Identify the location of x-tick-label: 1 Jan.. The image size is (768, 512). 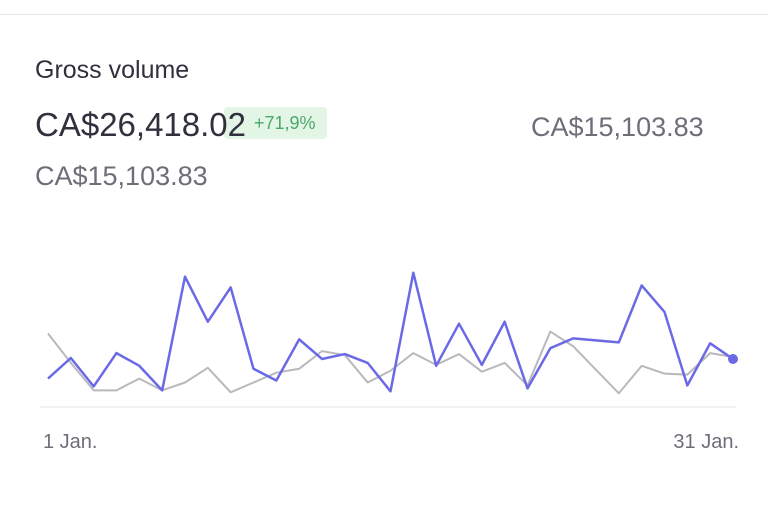
(70, 442).